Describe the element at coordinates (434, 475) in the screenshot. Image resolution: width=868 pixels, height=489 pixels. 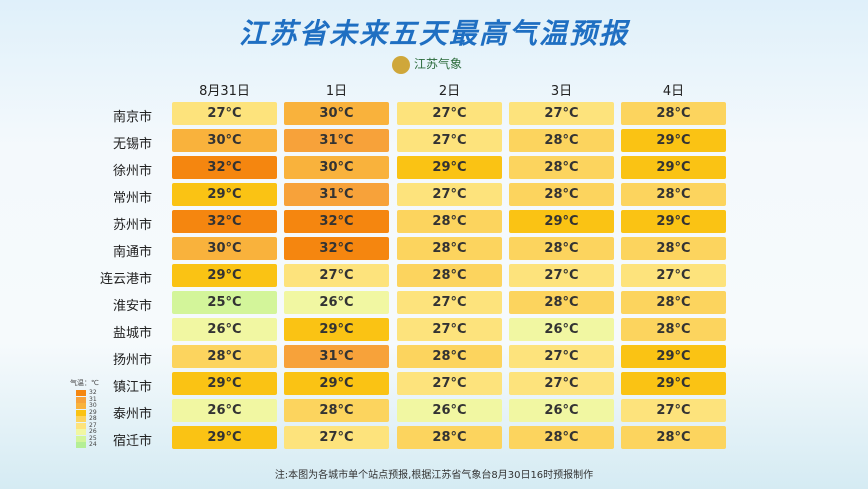
I see `footer-note: 注:本图为各城市单个站点预报,根据江苏省气象台8月30日16时预报制作` at that location.